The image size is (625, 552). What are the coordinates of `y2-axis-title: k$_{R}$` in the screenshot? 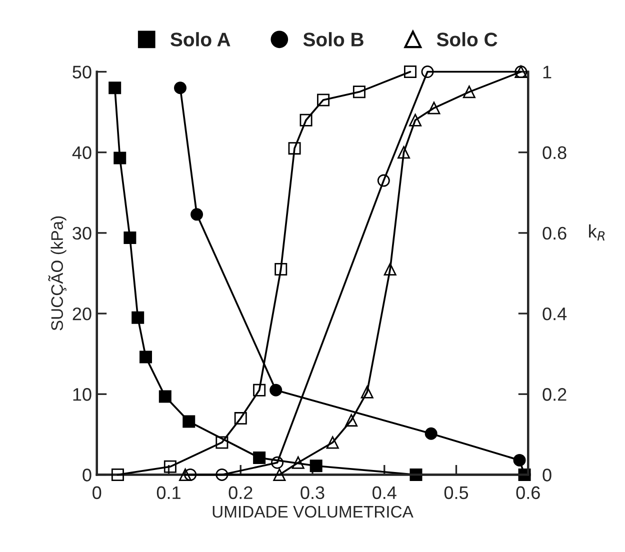 It's located at (597, 232).